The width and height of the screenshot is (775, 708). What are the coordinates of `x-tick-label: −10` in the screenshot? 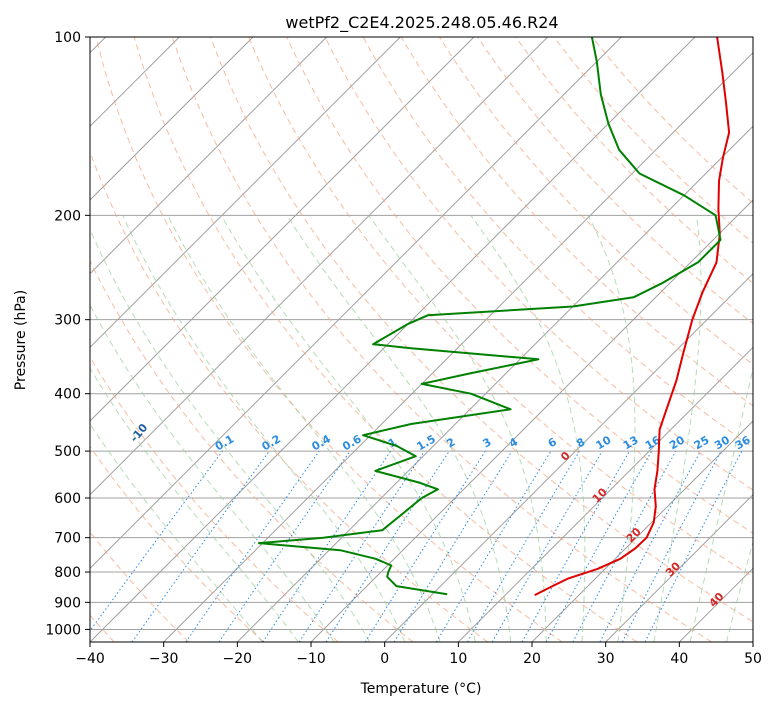 It's located at (311, 659).